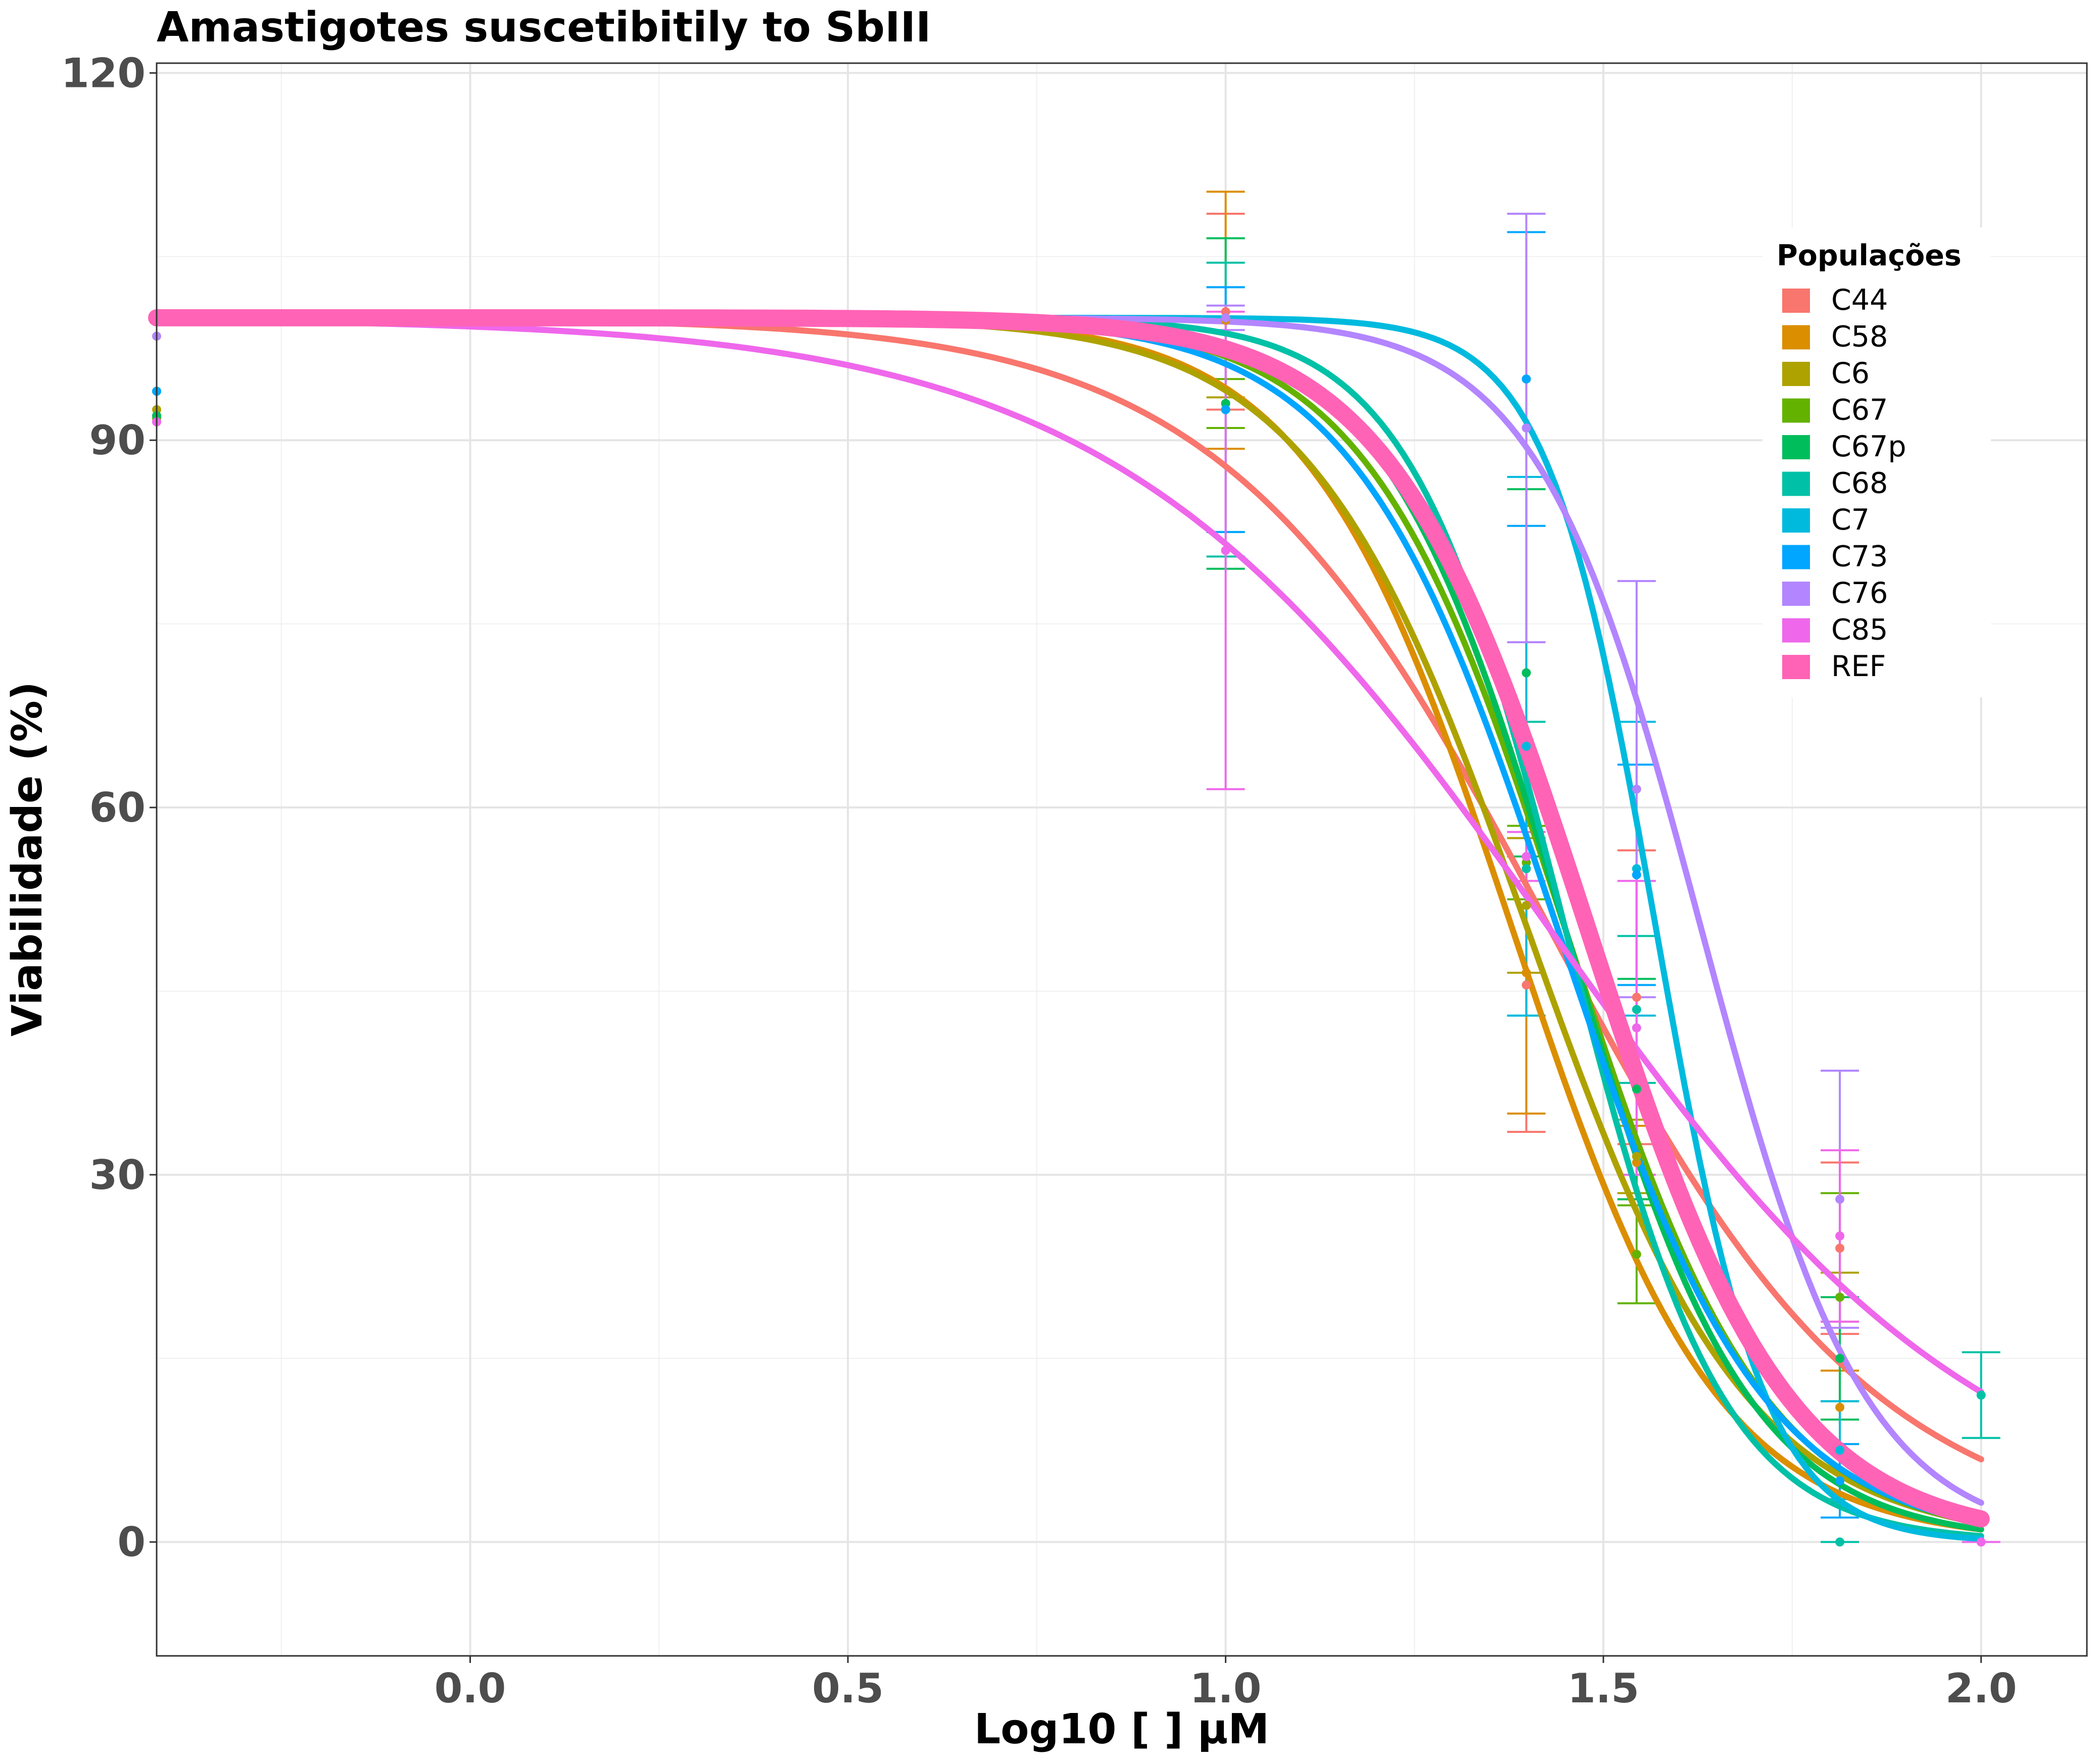 The height and width of the screenshot is (1764, 2099). What do you see at coordinates (117, 808) in the screenshot?
I see `y-tick-label: 60` at bounding box center [117, 808].